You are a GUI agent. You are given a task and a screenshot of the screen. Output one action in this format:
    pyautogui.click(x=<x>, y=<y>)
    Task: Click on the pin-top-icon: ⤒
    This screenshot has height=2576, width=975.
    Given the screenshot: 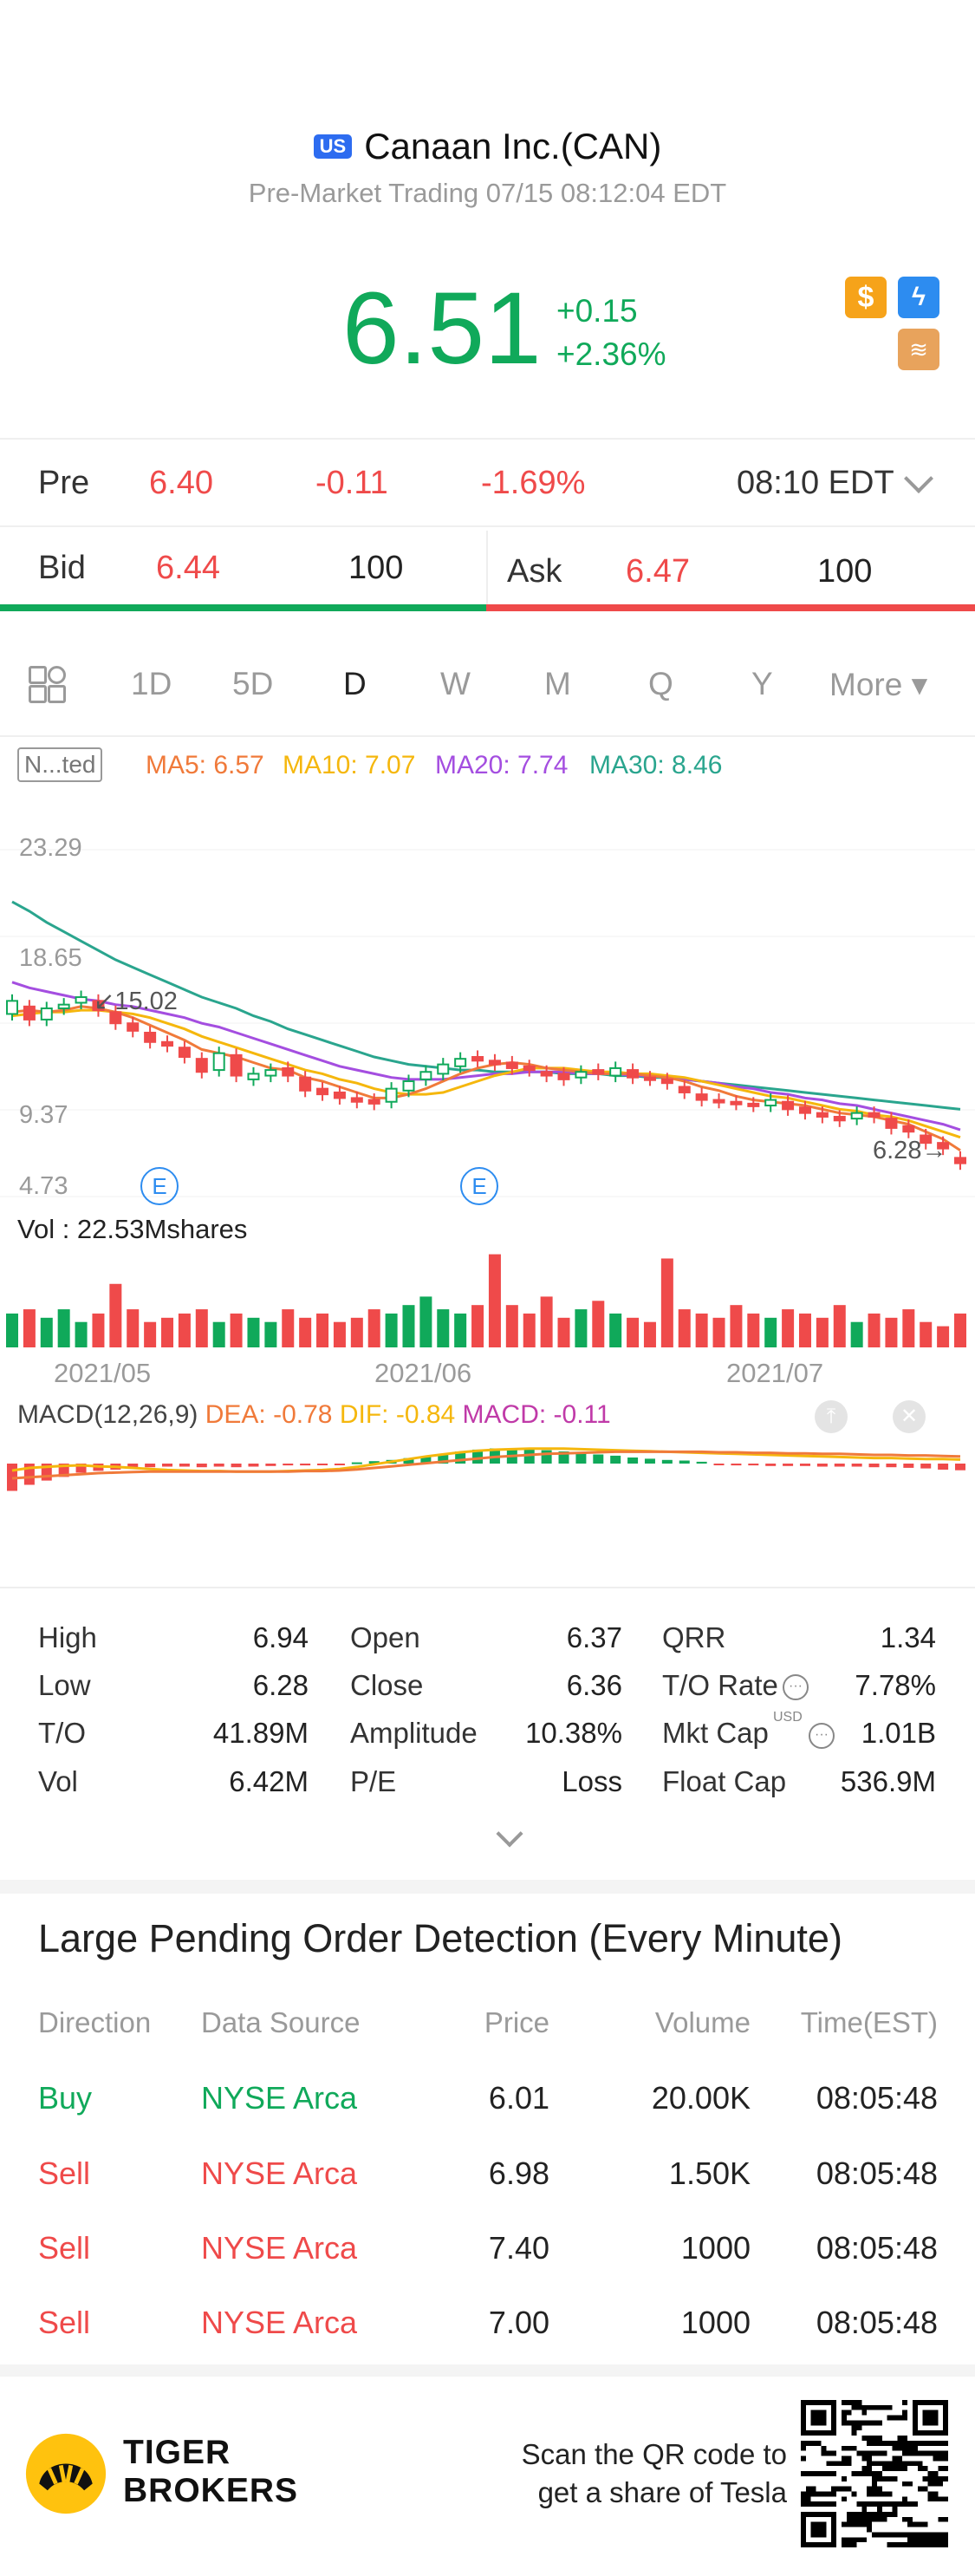 What is the action you would take?
    pyautogui.click(x=831, y=1417)
    